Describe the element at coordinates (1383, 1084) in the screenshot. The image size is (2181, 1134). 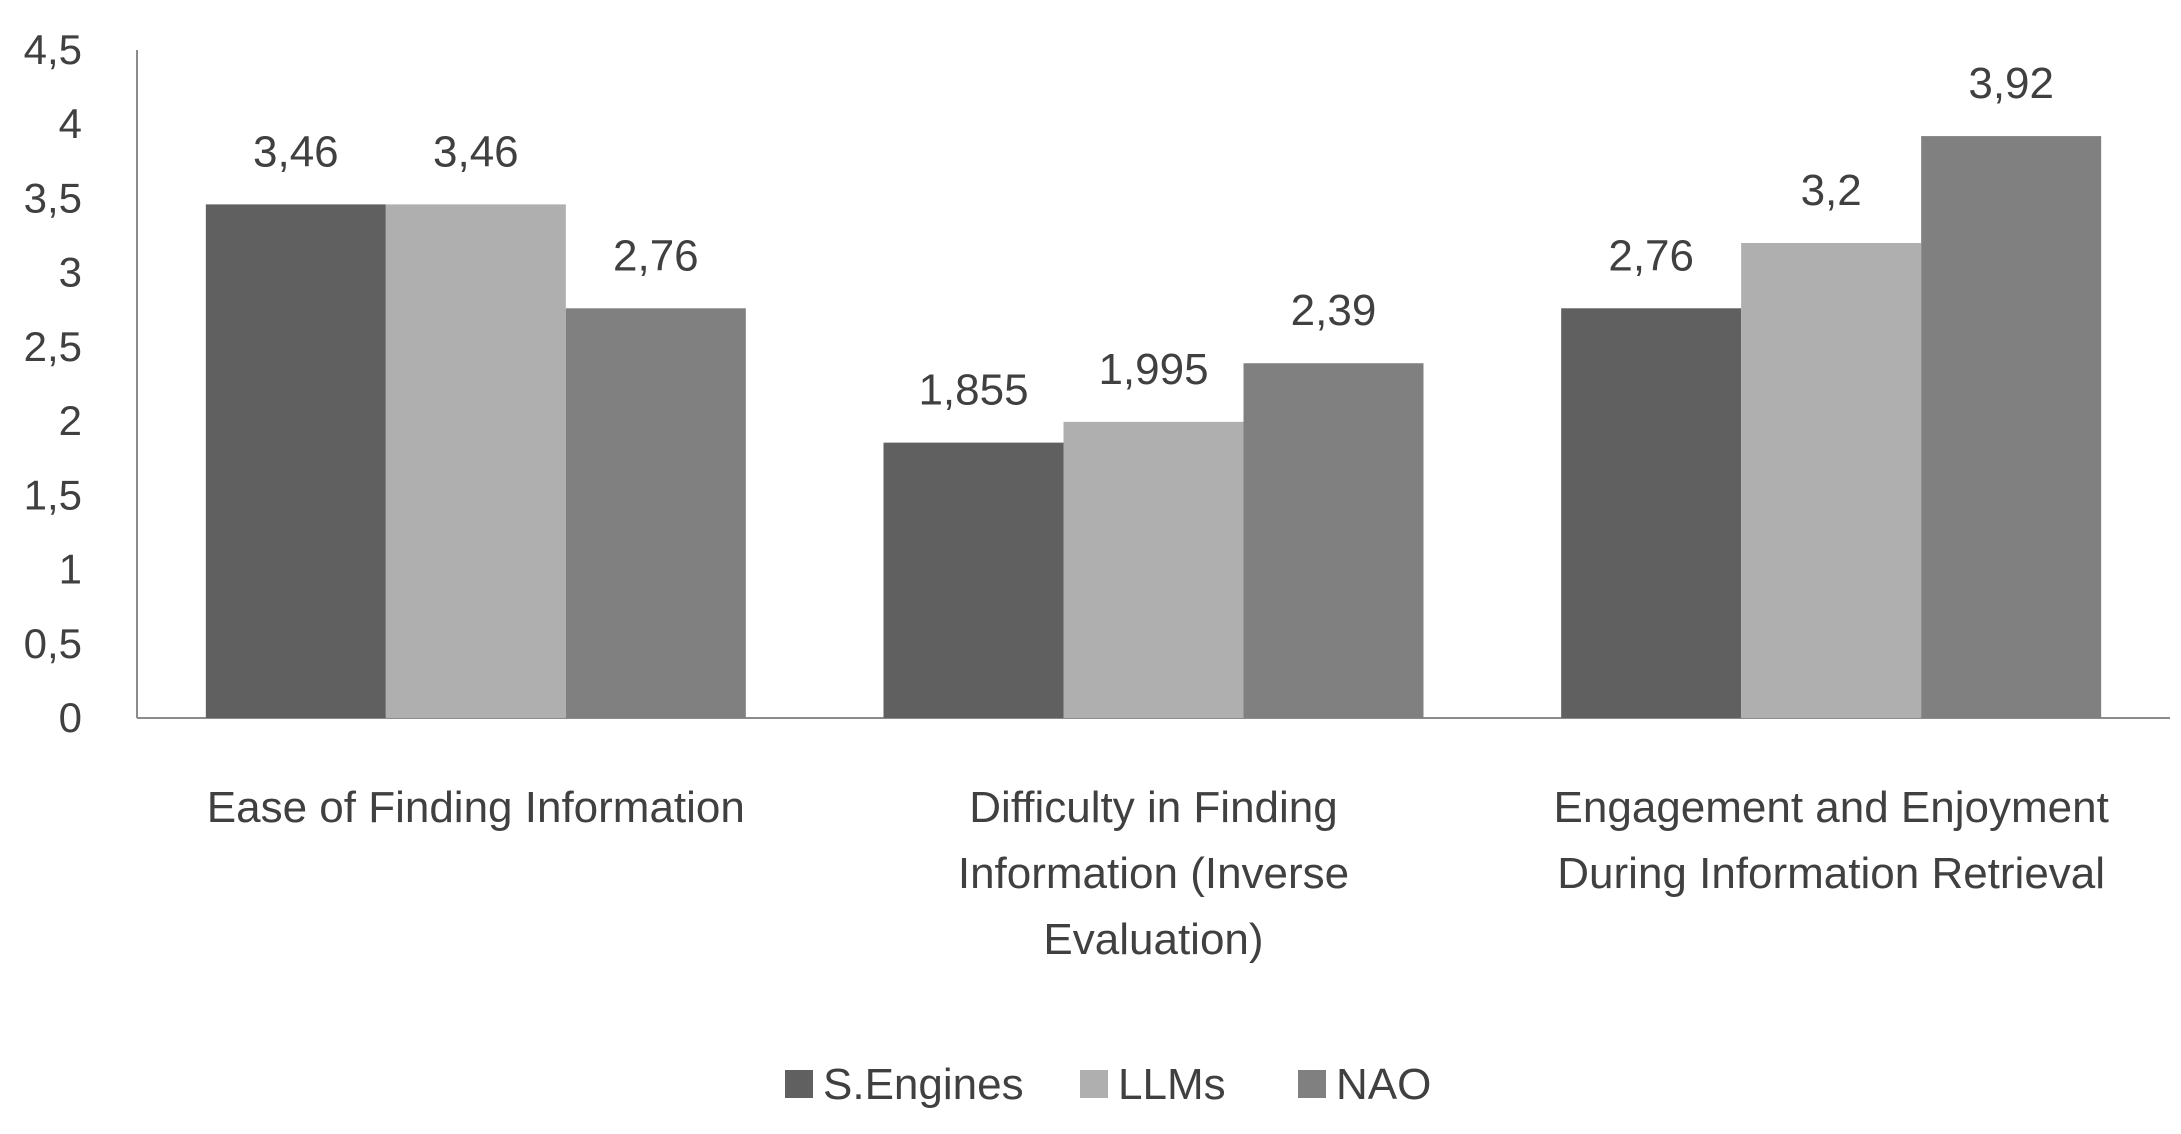
I see `legend-label: NAO` at that location.